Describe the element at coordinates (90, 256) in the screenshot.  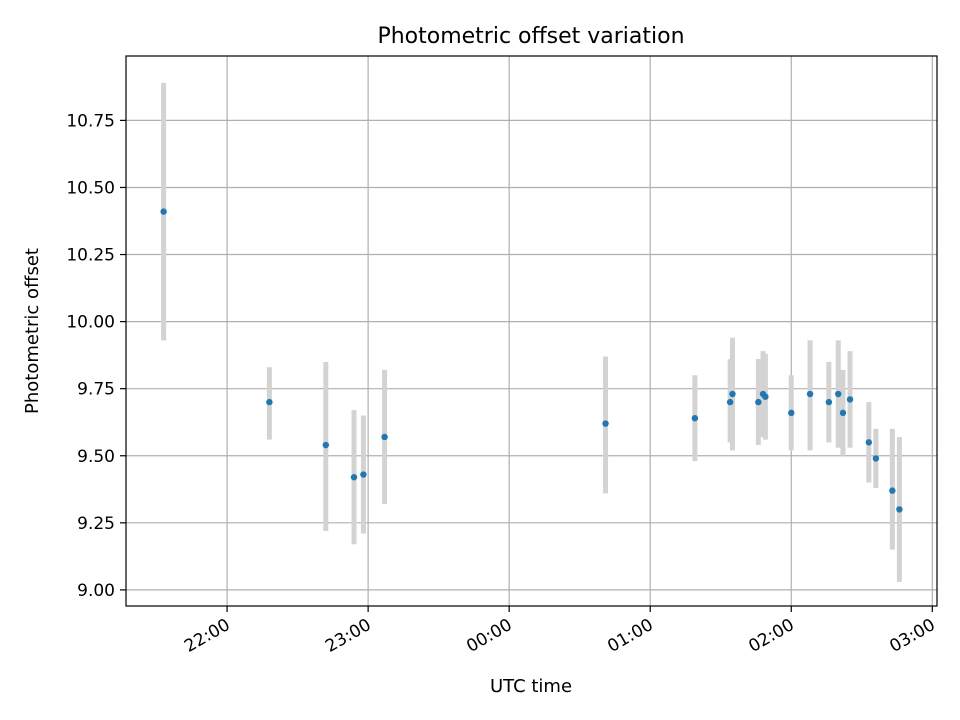
I see `y-tick-label: 10.25` at that location.